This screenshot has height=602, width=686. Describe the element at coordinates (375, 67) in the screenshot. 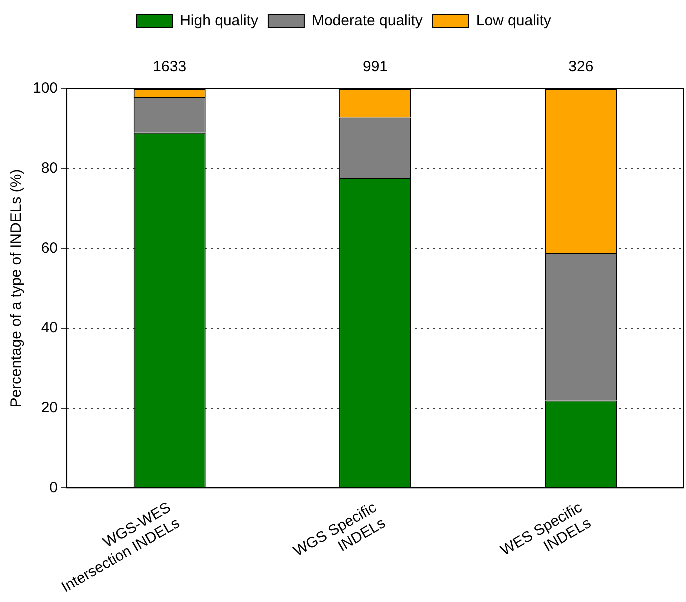

I see `text: 991` at that location.